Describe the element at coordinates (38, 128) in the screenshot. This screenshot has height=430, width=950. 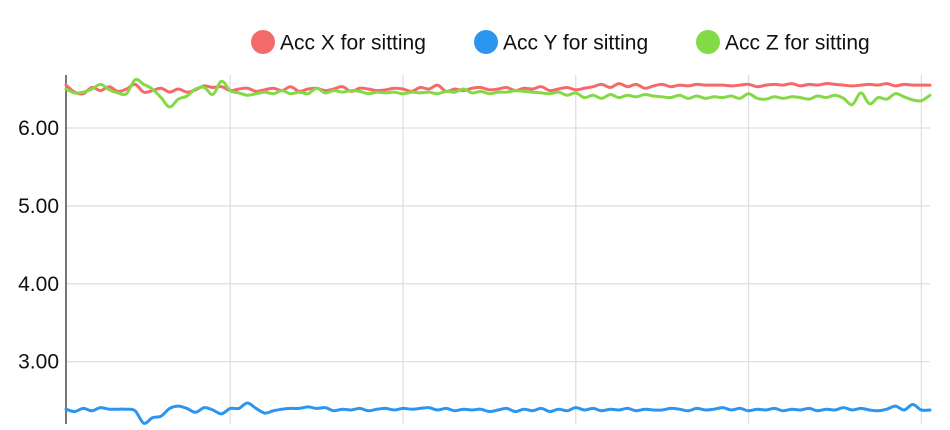
I see `y-tick-label: 6.00` at that location.